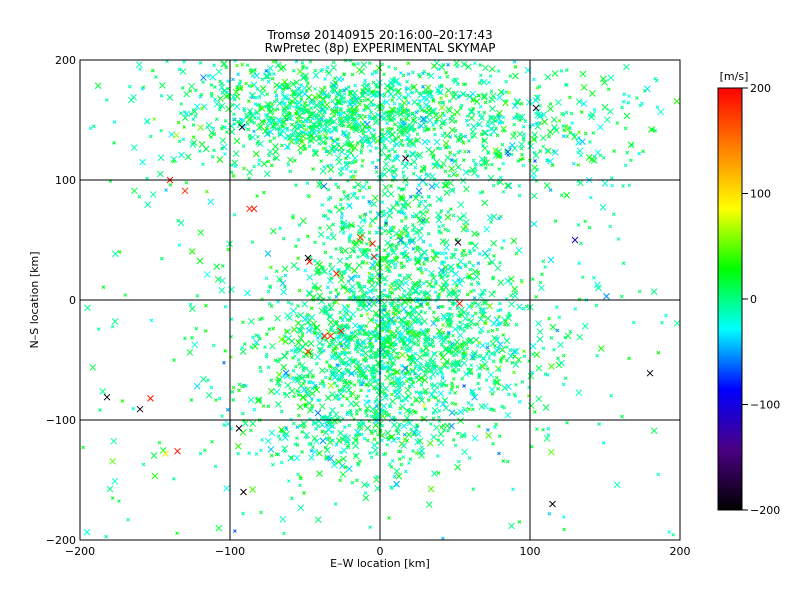  What do you see at coordinates (72, 300) in the screenshot?
I see `y-tick-label: 0` at bounding box center [72, 300].